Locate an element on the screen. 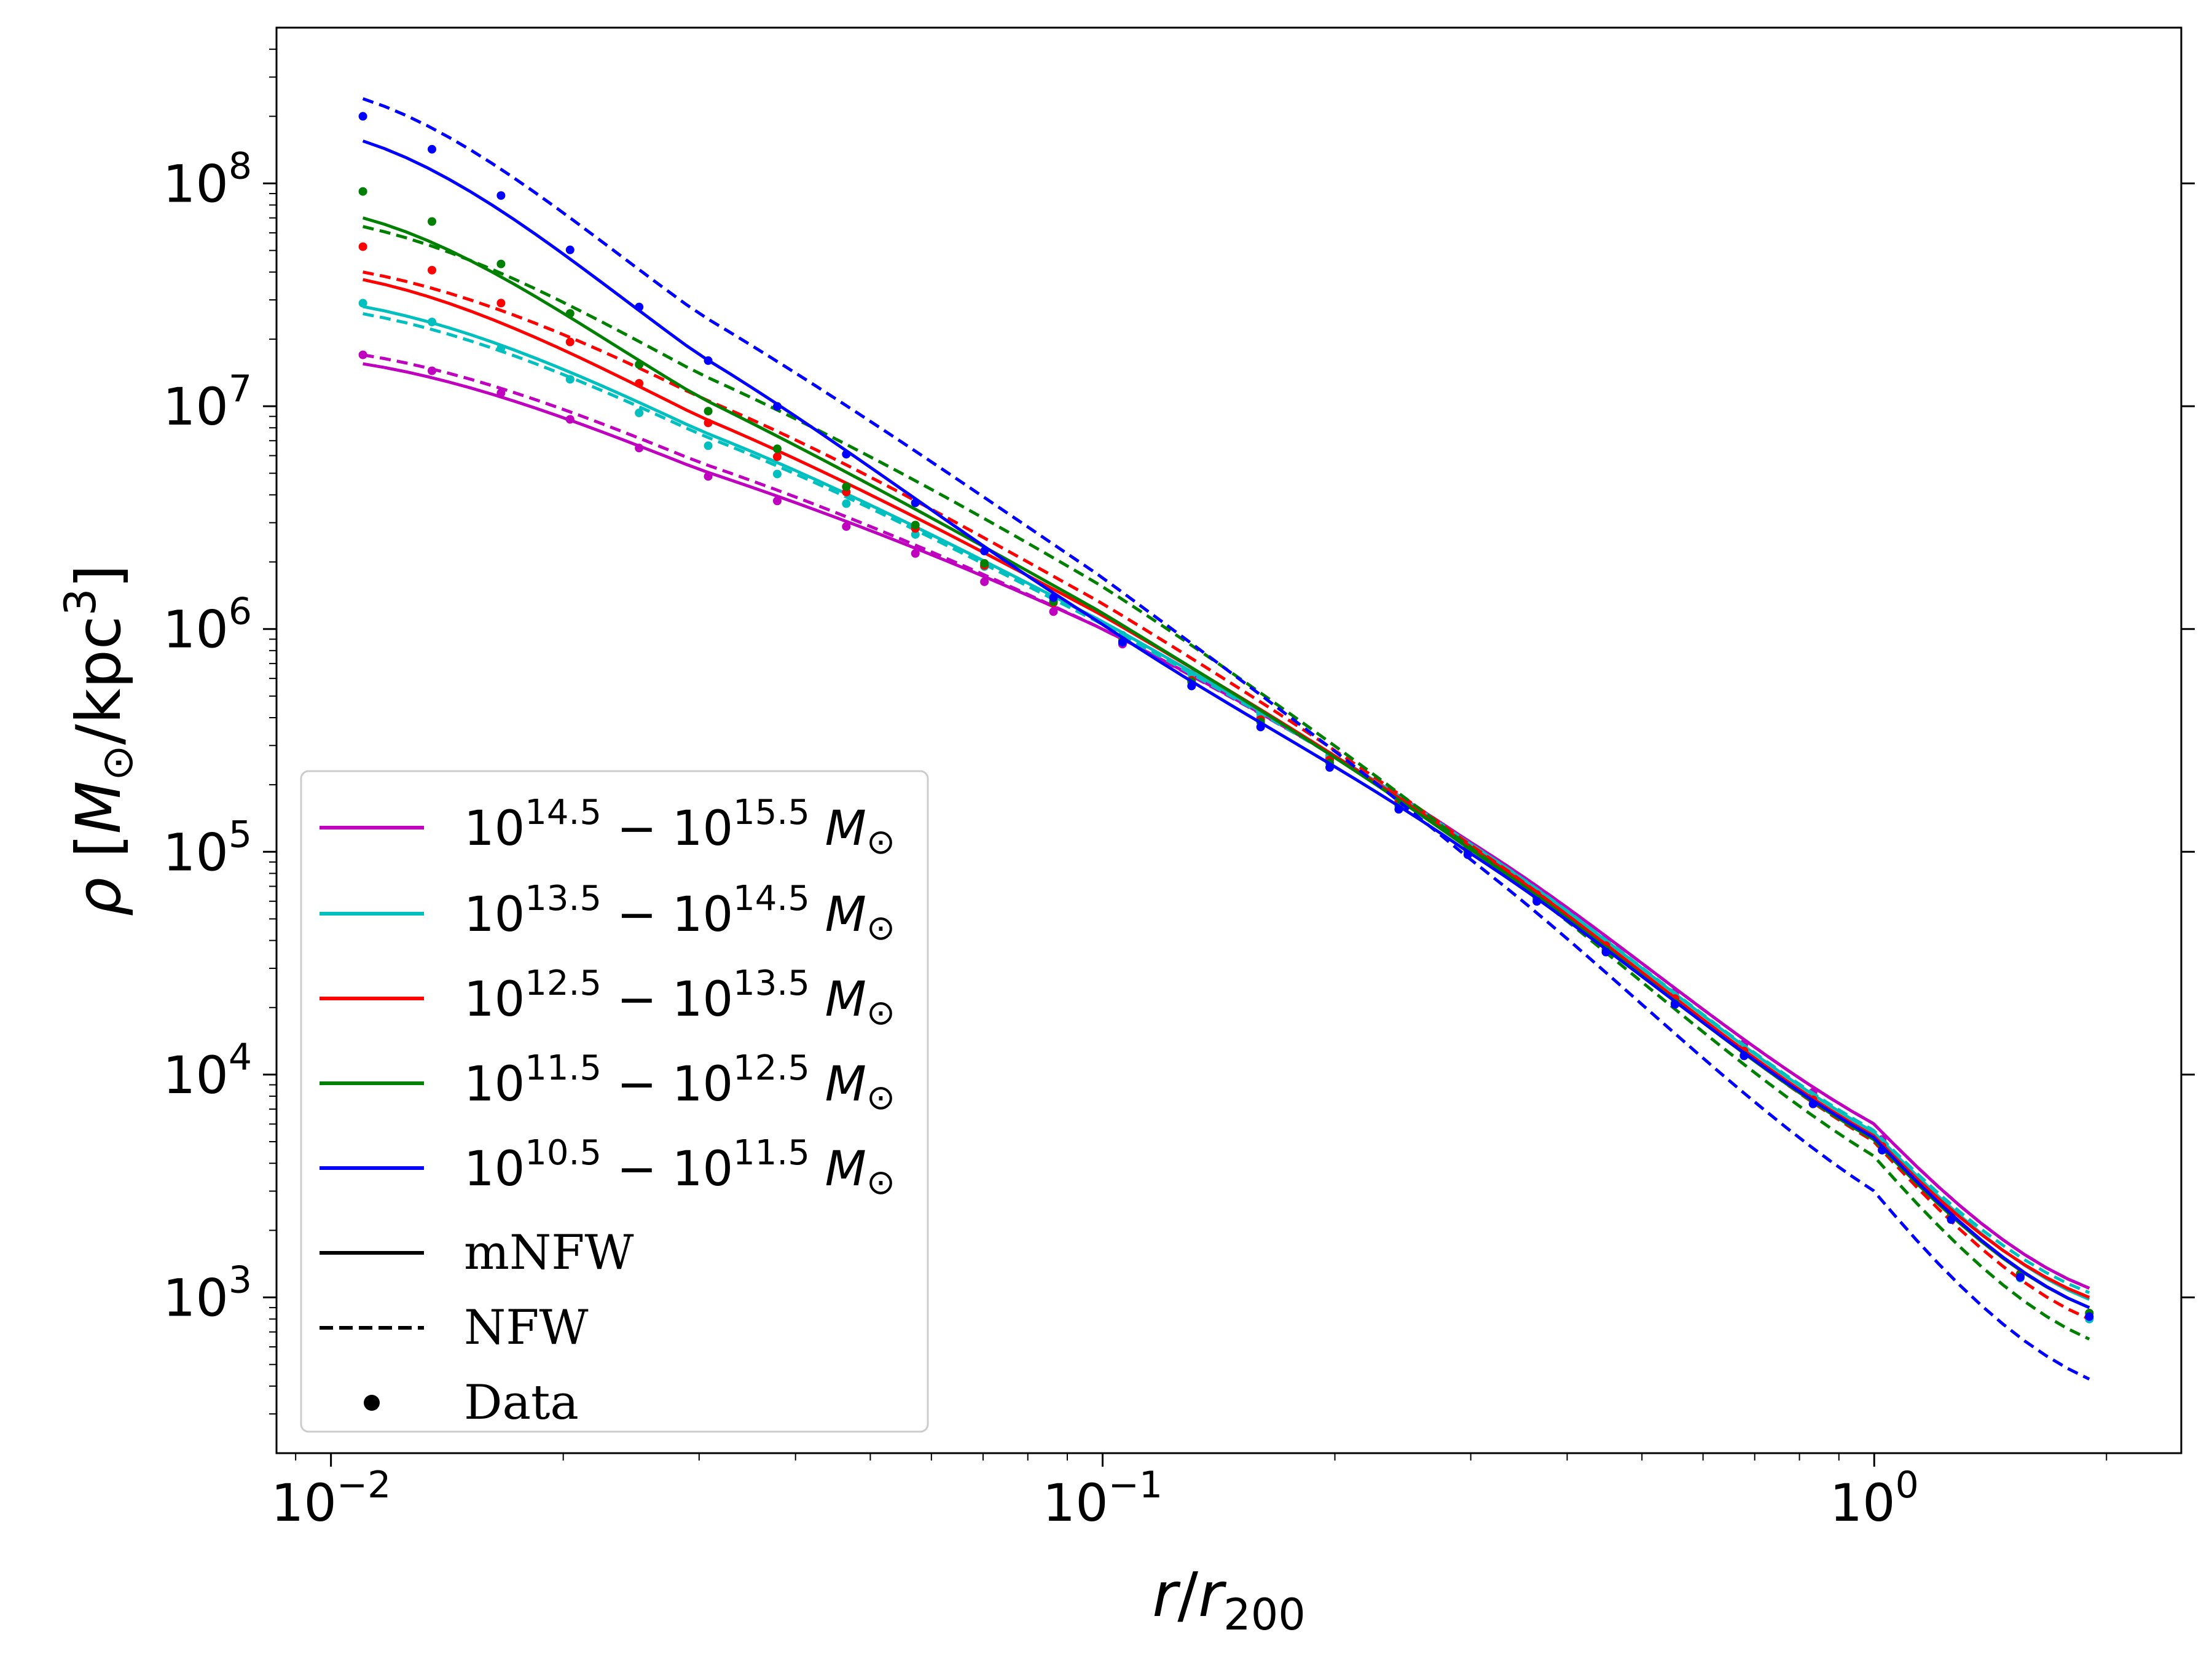 The image size is (2212, 1659). y-axis-label: ρ [M⊙/kpc3] is located at coordinates (99, 741).